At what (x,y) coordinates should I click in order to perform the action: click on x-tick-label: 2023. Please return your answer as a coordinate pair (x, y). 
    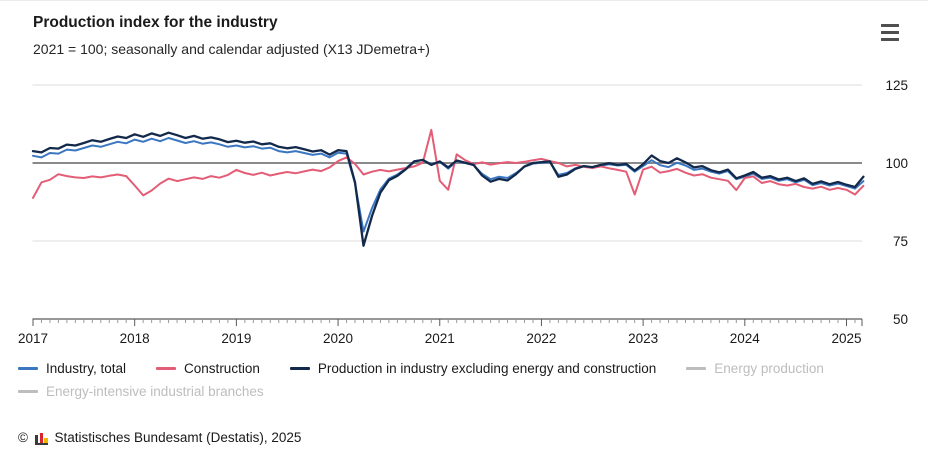
    Looking at the image, I should click on (643, 338).